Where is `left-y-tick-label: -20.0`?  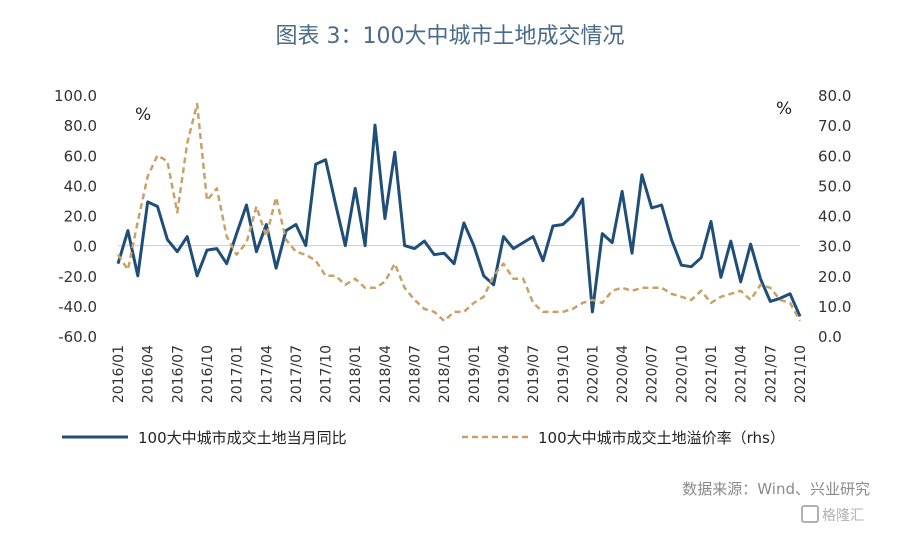 left-y-tick-label: -20.0 is located at coordinates (77, 277).